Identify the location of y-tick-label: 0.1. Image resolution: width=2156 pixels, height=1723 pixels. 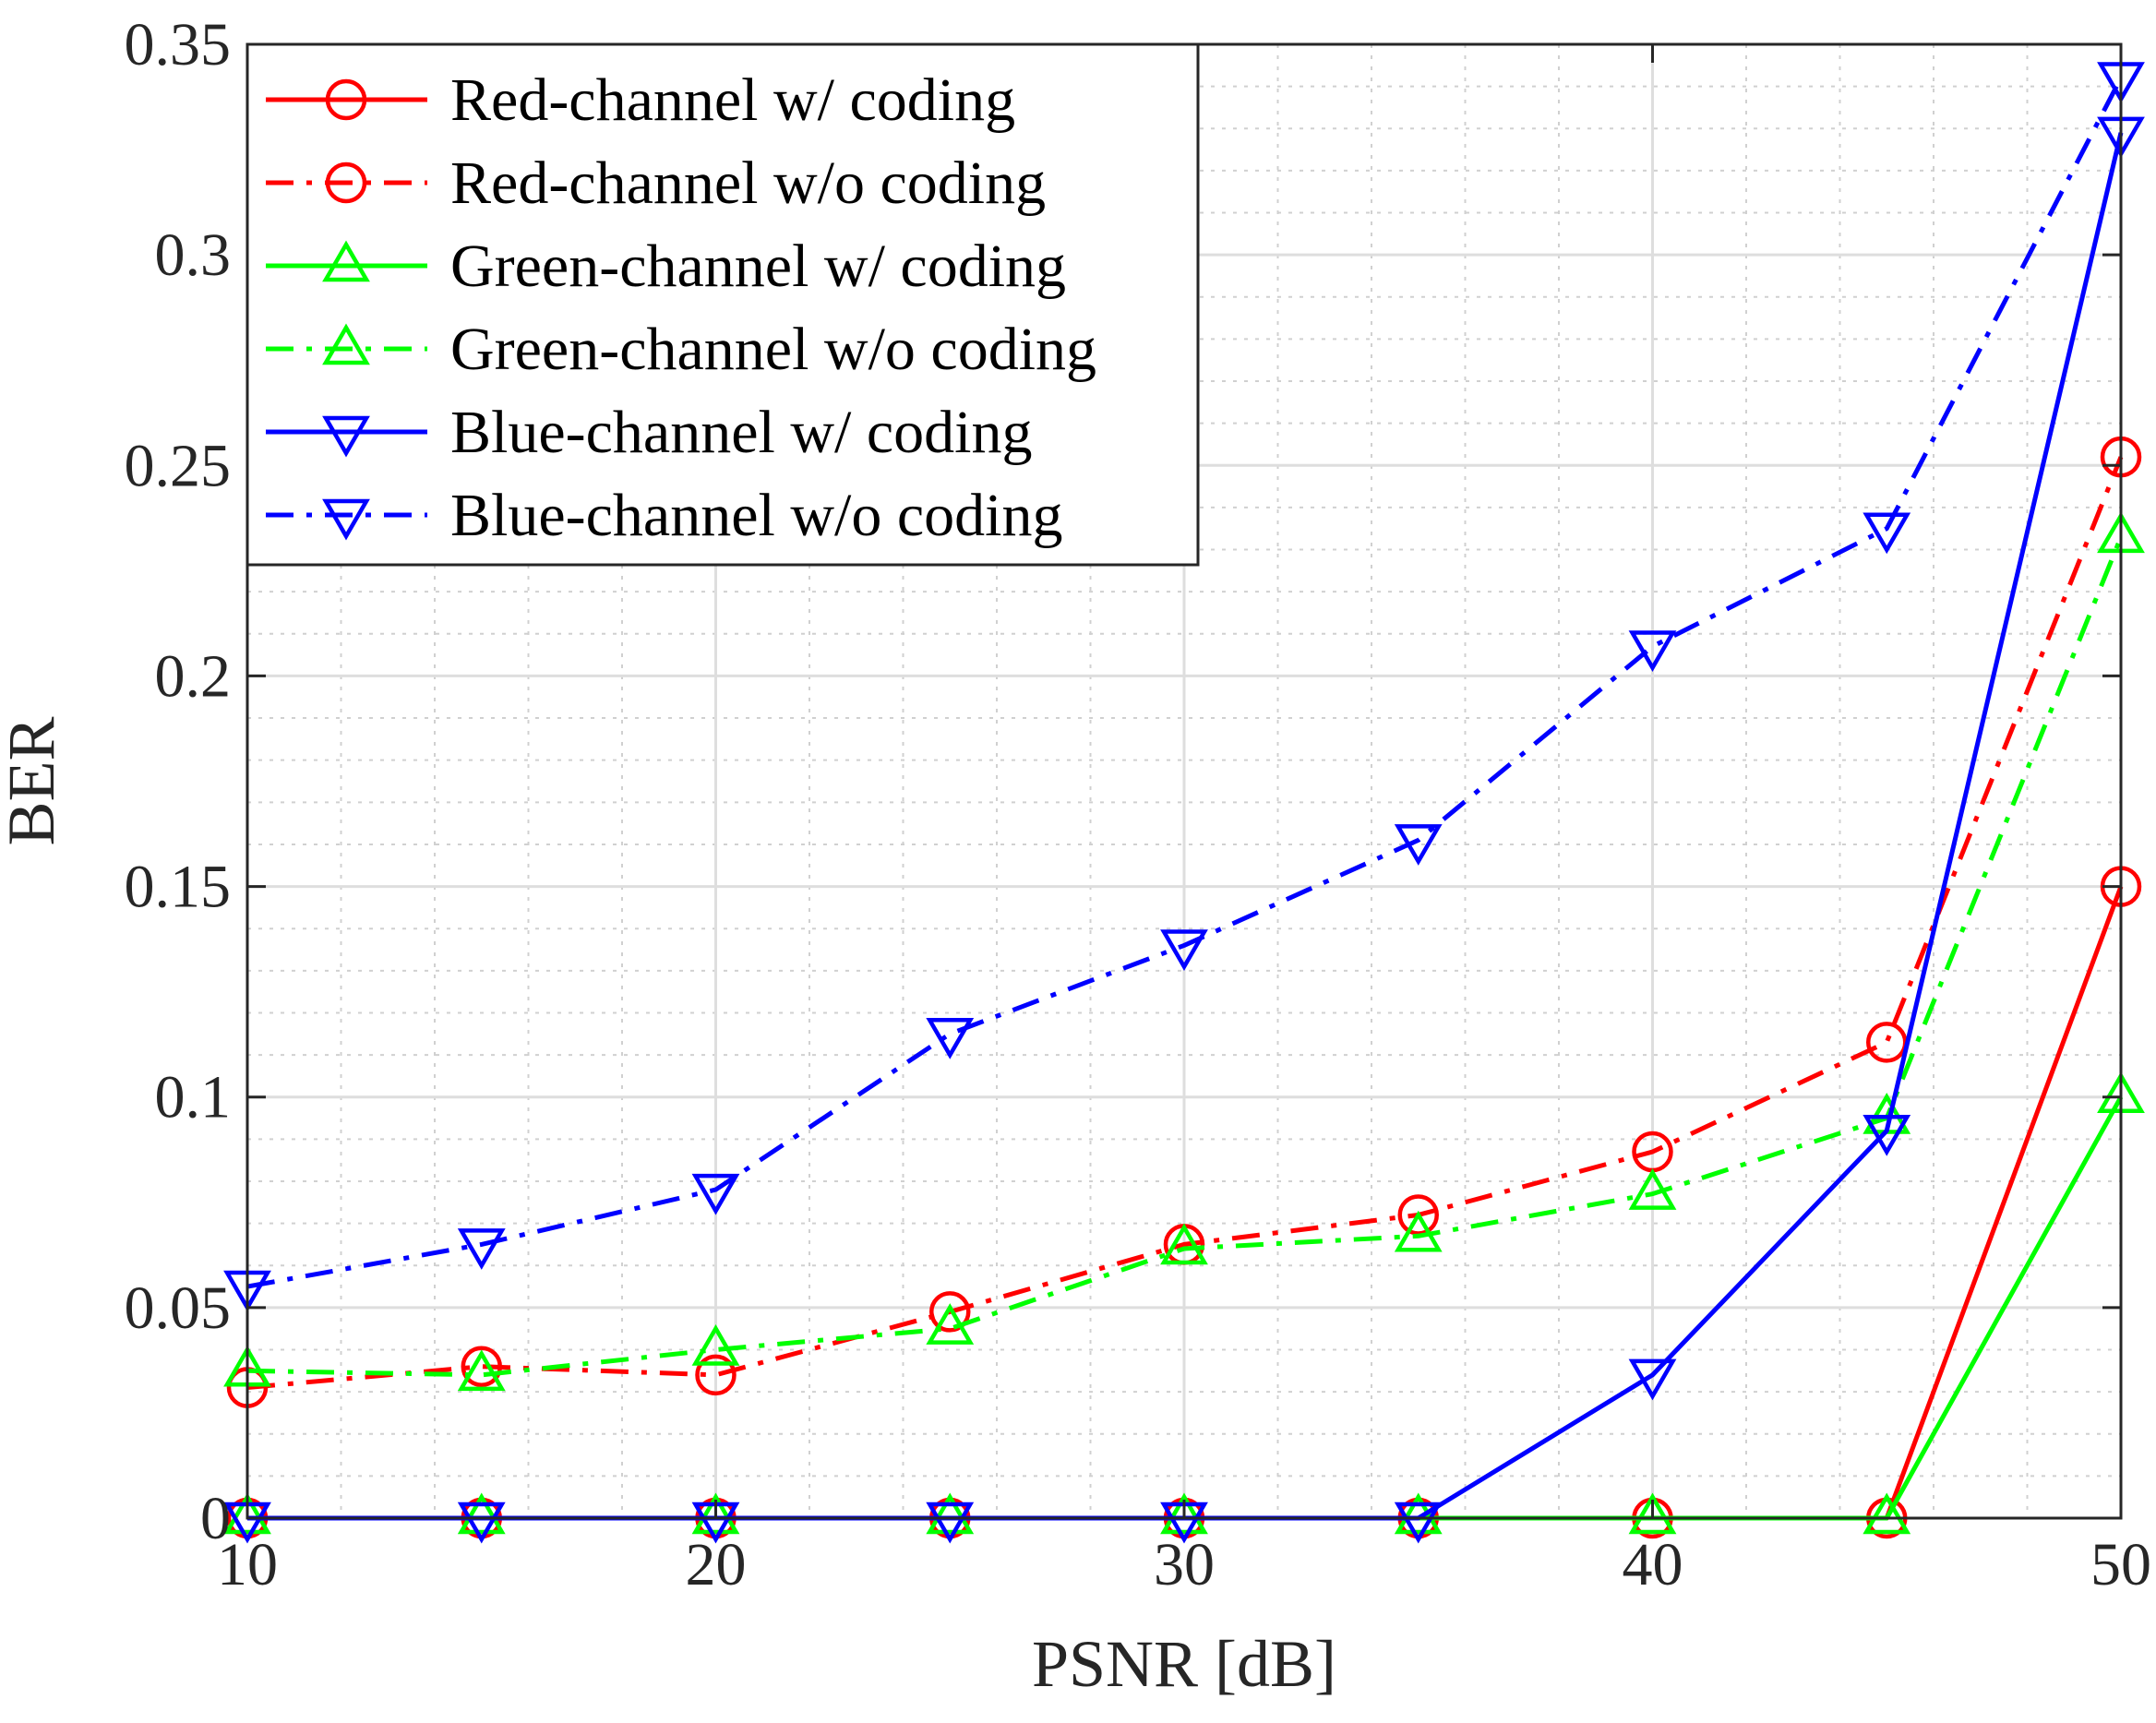
(193, 1097).